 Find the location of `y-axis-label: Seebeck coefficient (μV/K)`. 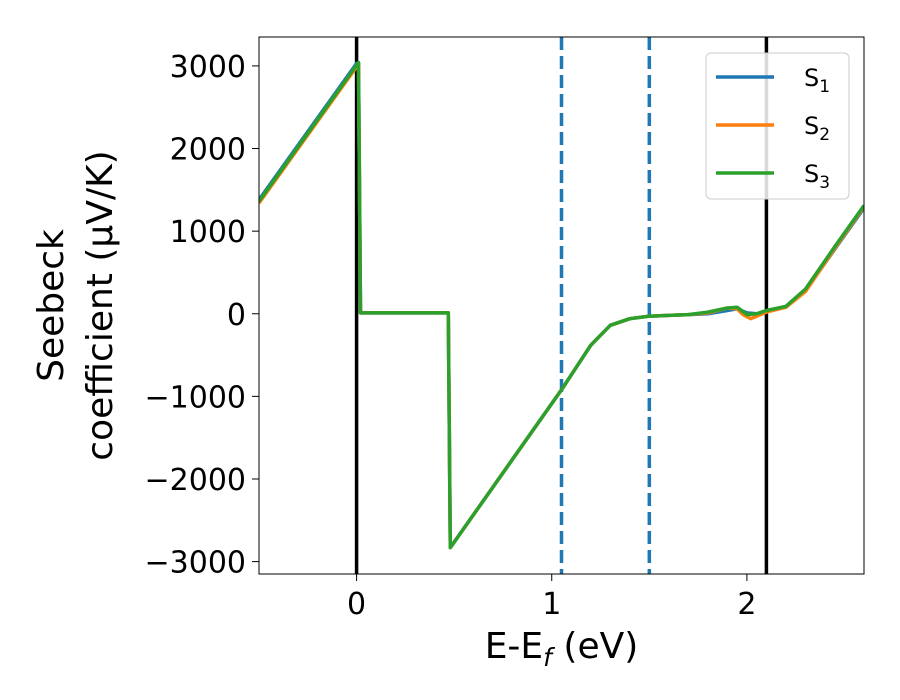

y-axis-label: Seebeck coefficient (μV/K) is located at coordinates (76, 305).